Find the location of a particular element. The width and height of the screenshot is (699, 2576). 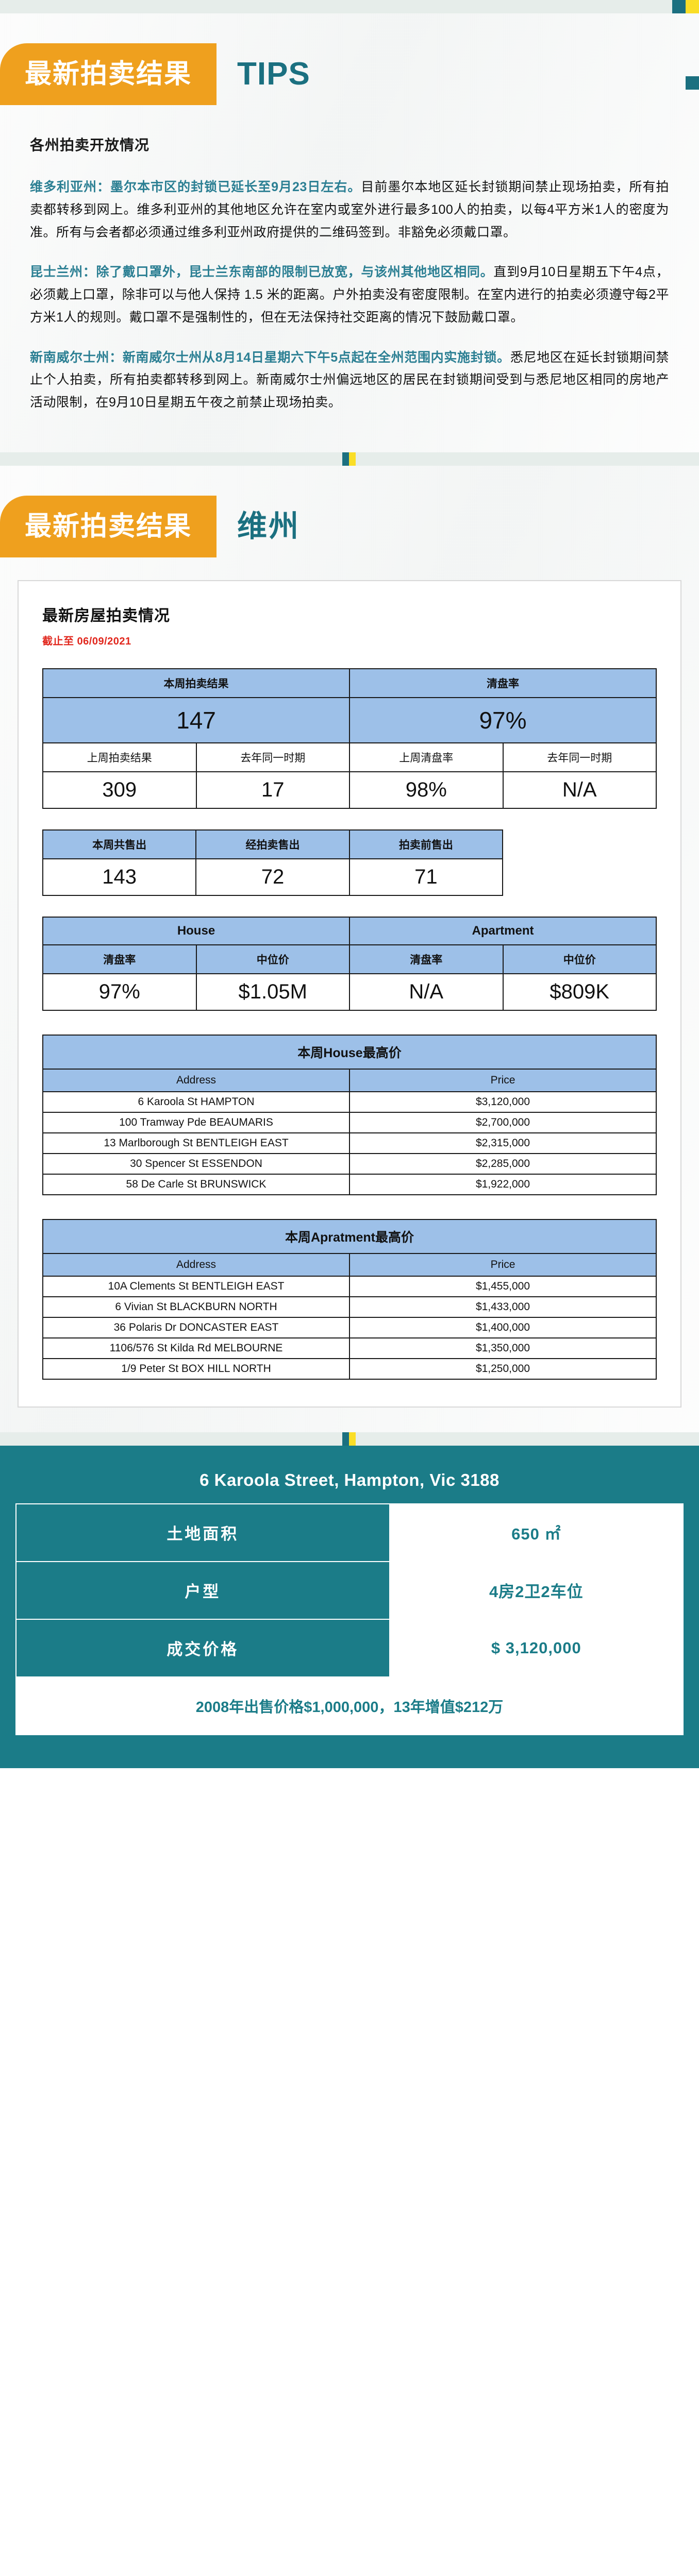

apartment-top-col-price: Price is located at coordinates (503, 1264).